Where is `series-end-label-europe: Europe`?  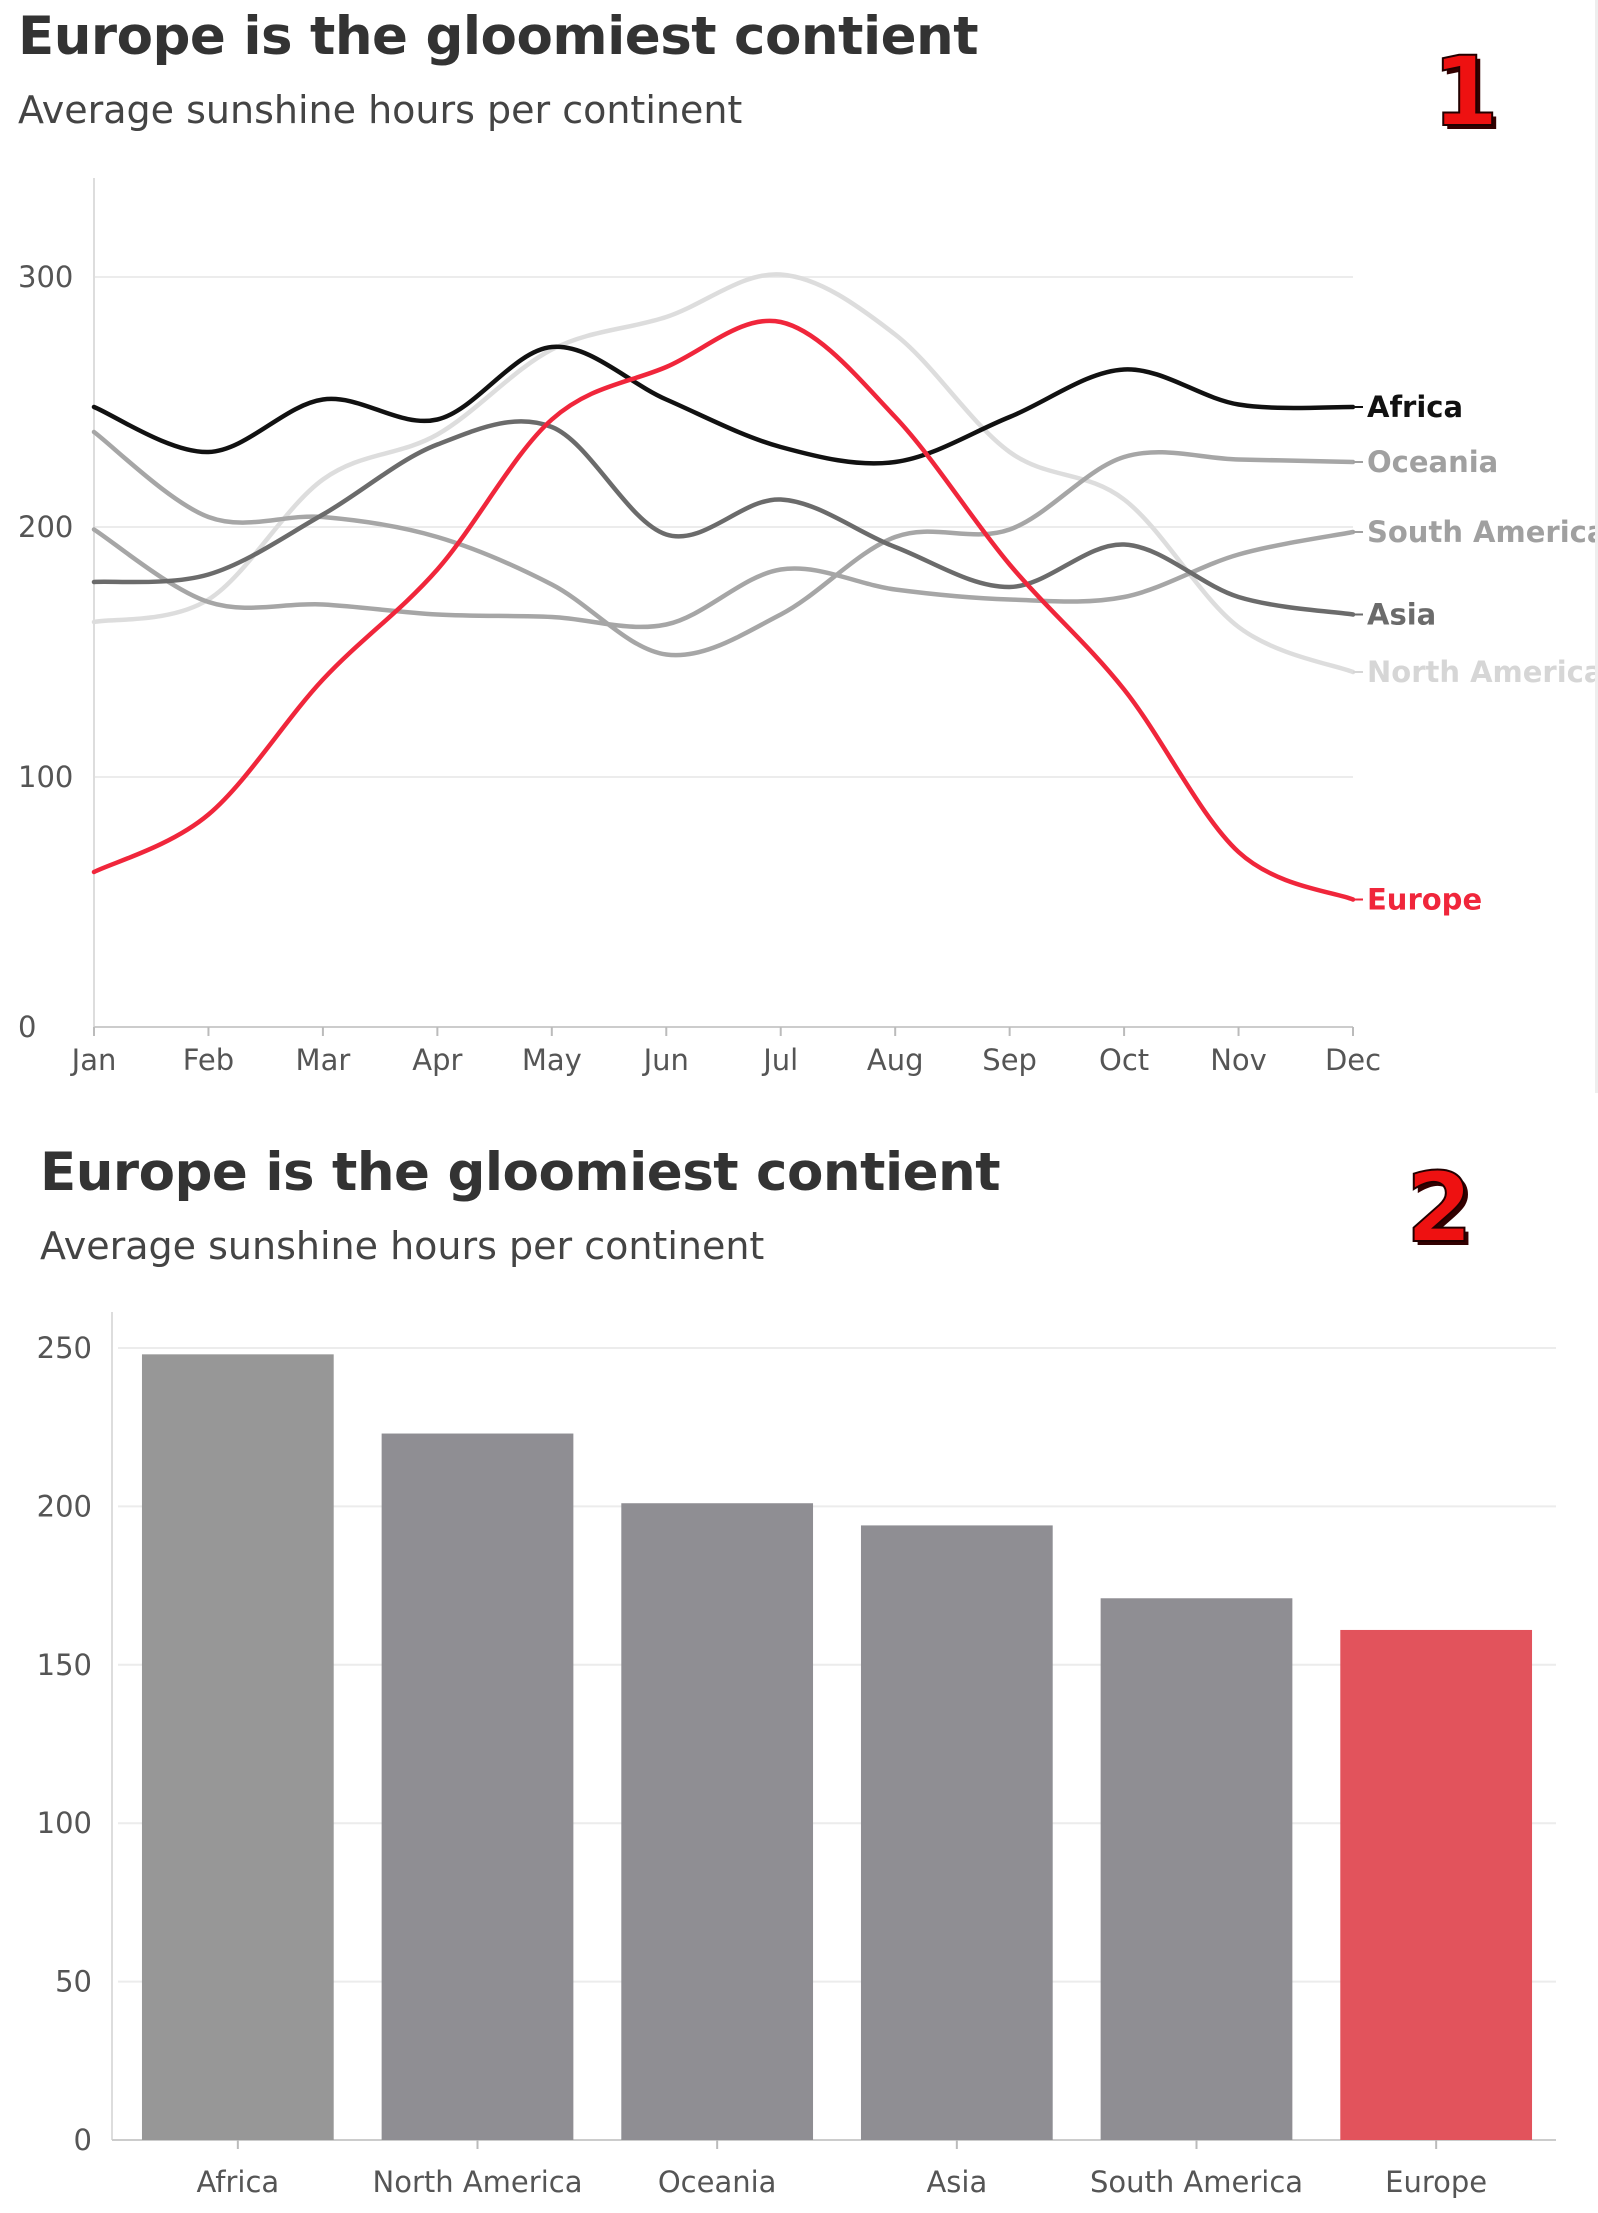
series-end-label-europe: Europe is located at coordinates (1424, 900).